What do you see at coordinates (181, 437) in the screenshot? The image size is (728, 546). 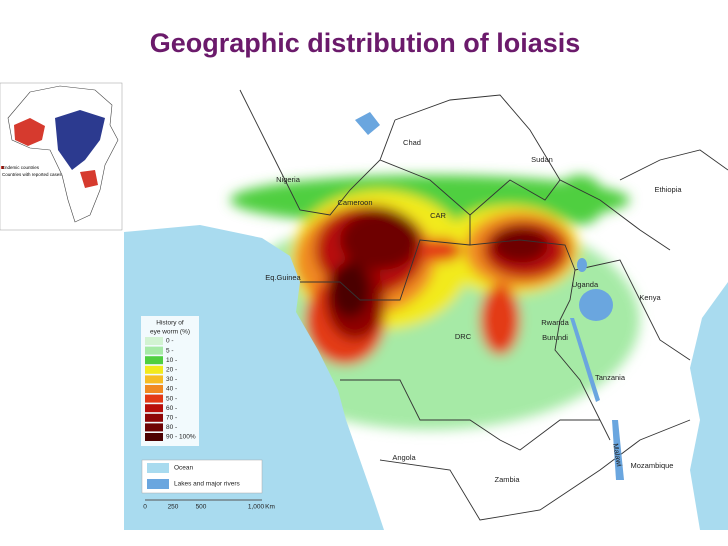 I see `legend-label: 90 - 100%` at bounding box center [181, 437].